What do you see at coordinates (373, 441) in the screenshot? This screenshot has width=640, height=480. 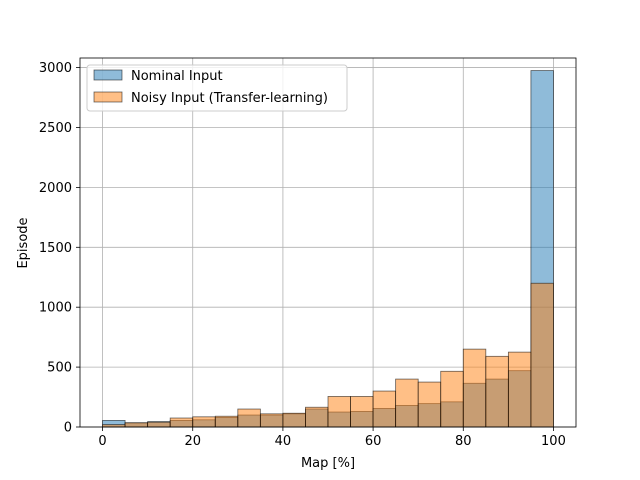 I see `x-tick-label: 60` at bounding box center [373, 441].